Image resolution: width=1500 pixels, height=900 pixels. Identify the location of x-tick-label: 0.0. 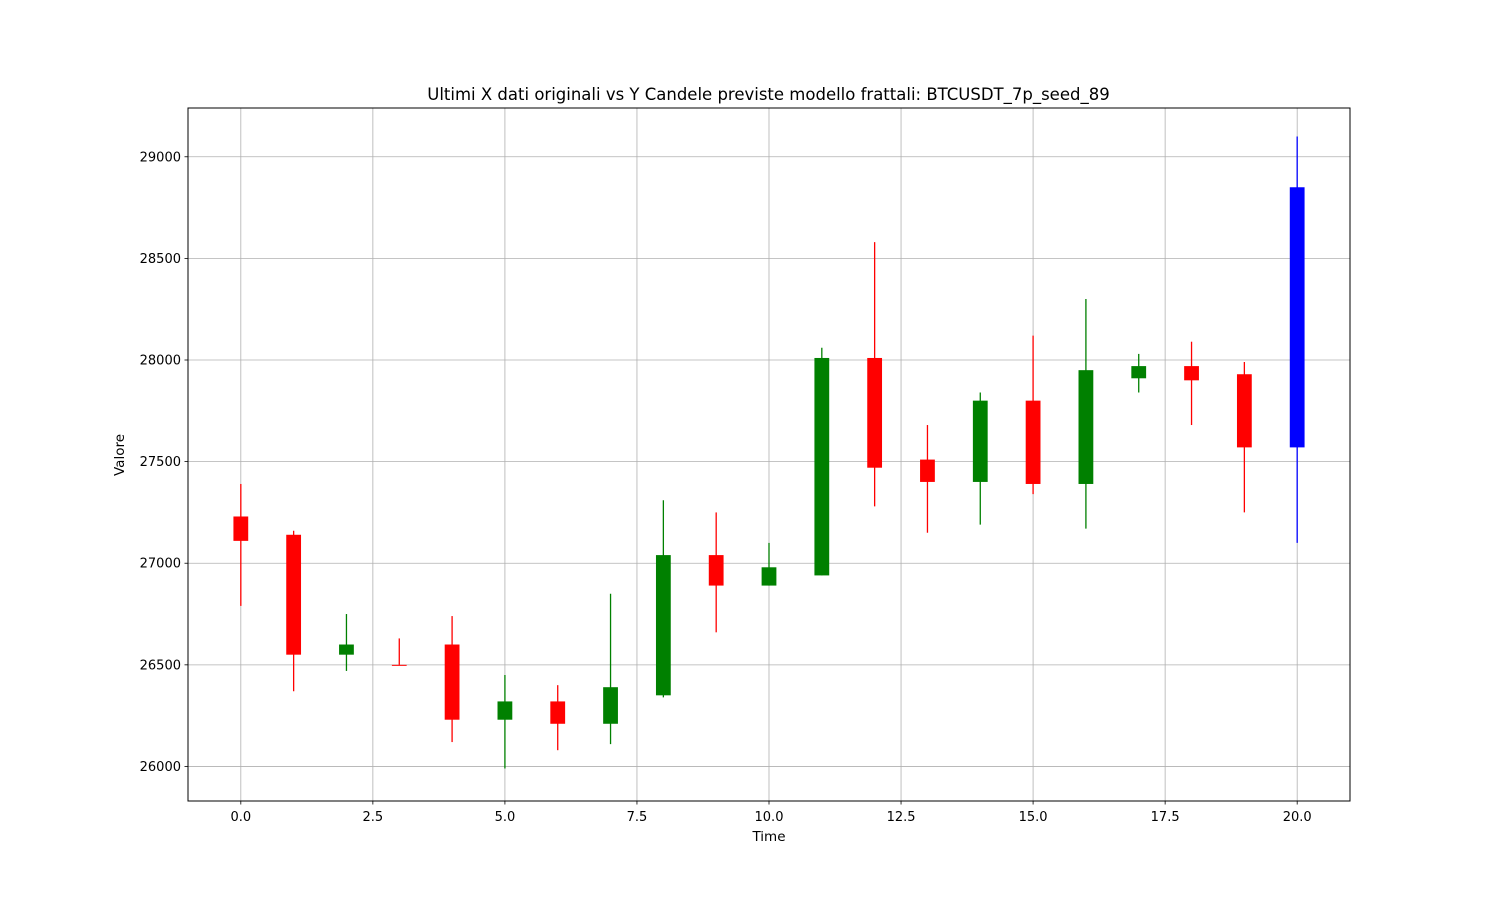
(240, 817).